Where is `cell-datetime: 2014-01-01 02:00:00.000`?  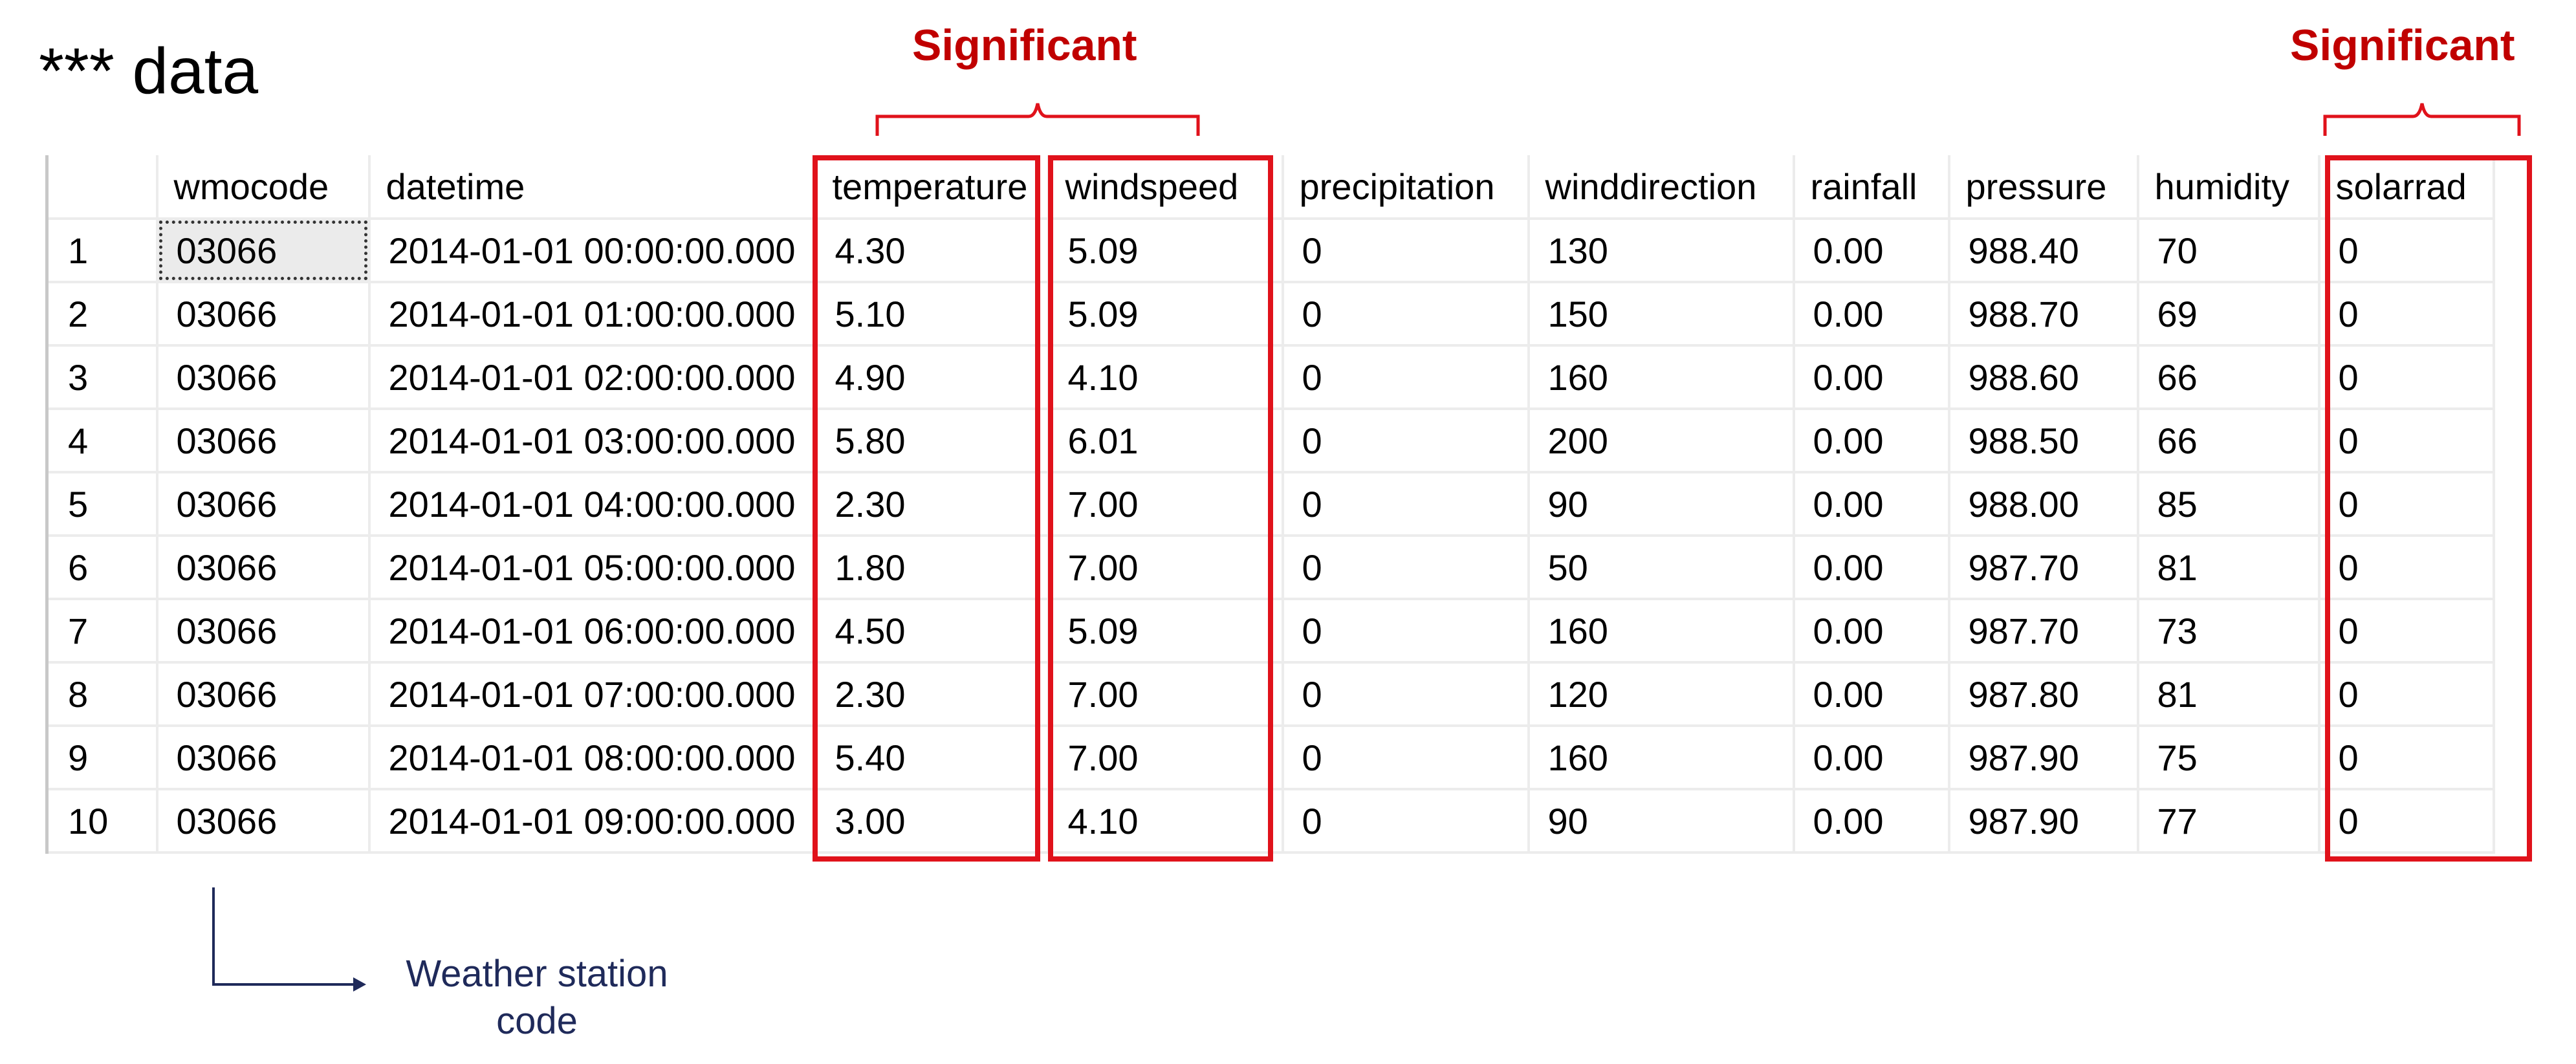
cell-datetime: 2014-01-01 02:00:00.000 is located at coordinates (593, 377).